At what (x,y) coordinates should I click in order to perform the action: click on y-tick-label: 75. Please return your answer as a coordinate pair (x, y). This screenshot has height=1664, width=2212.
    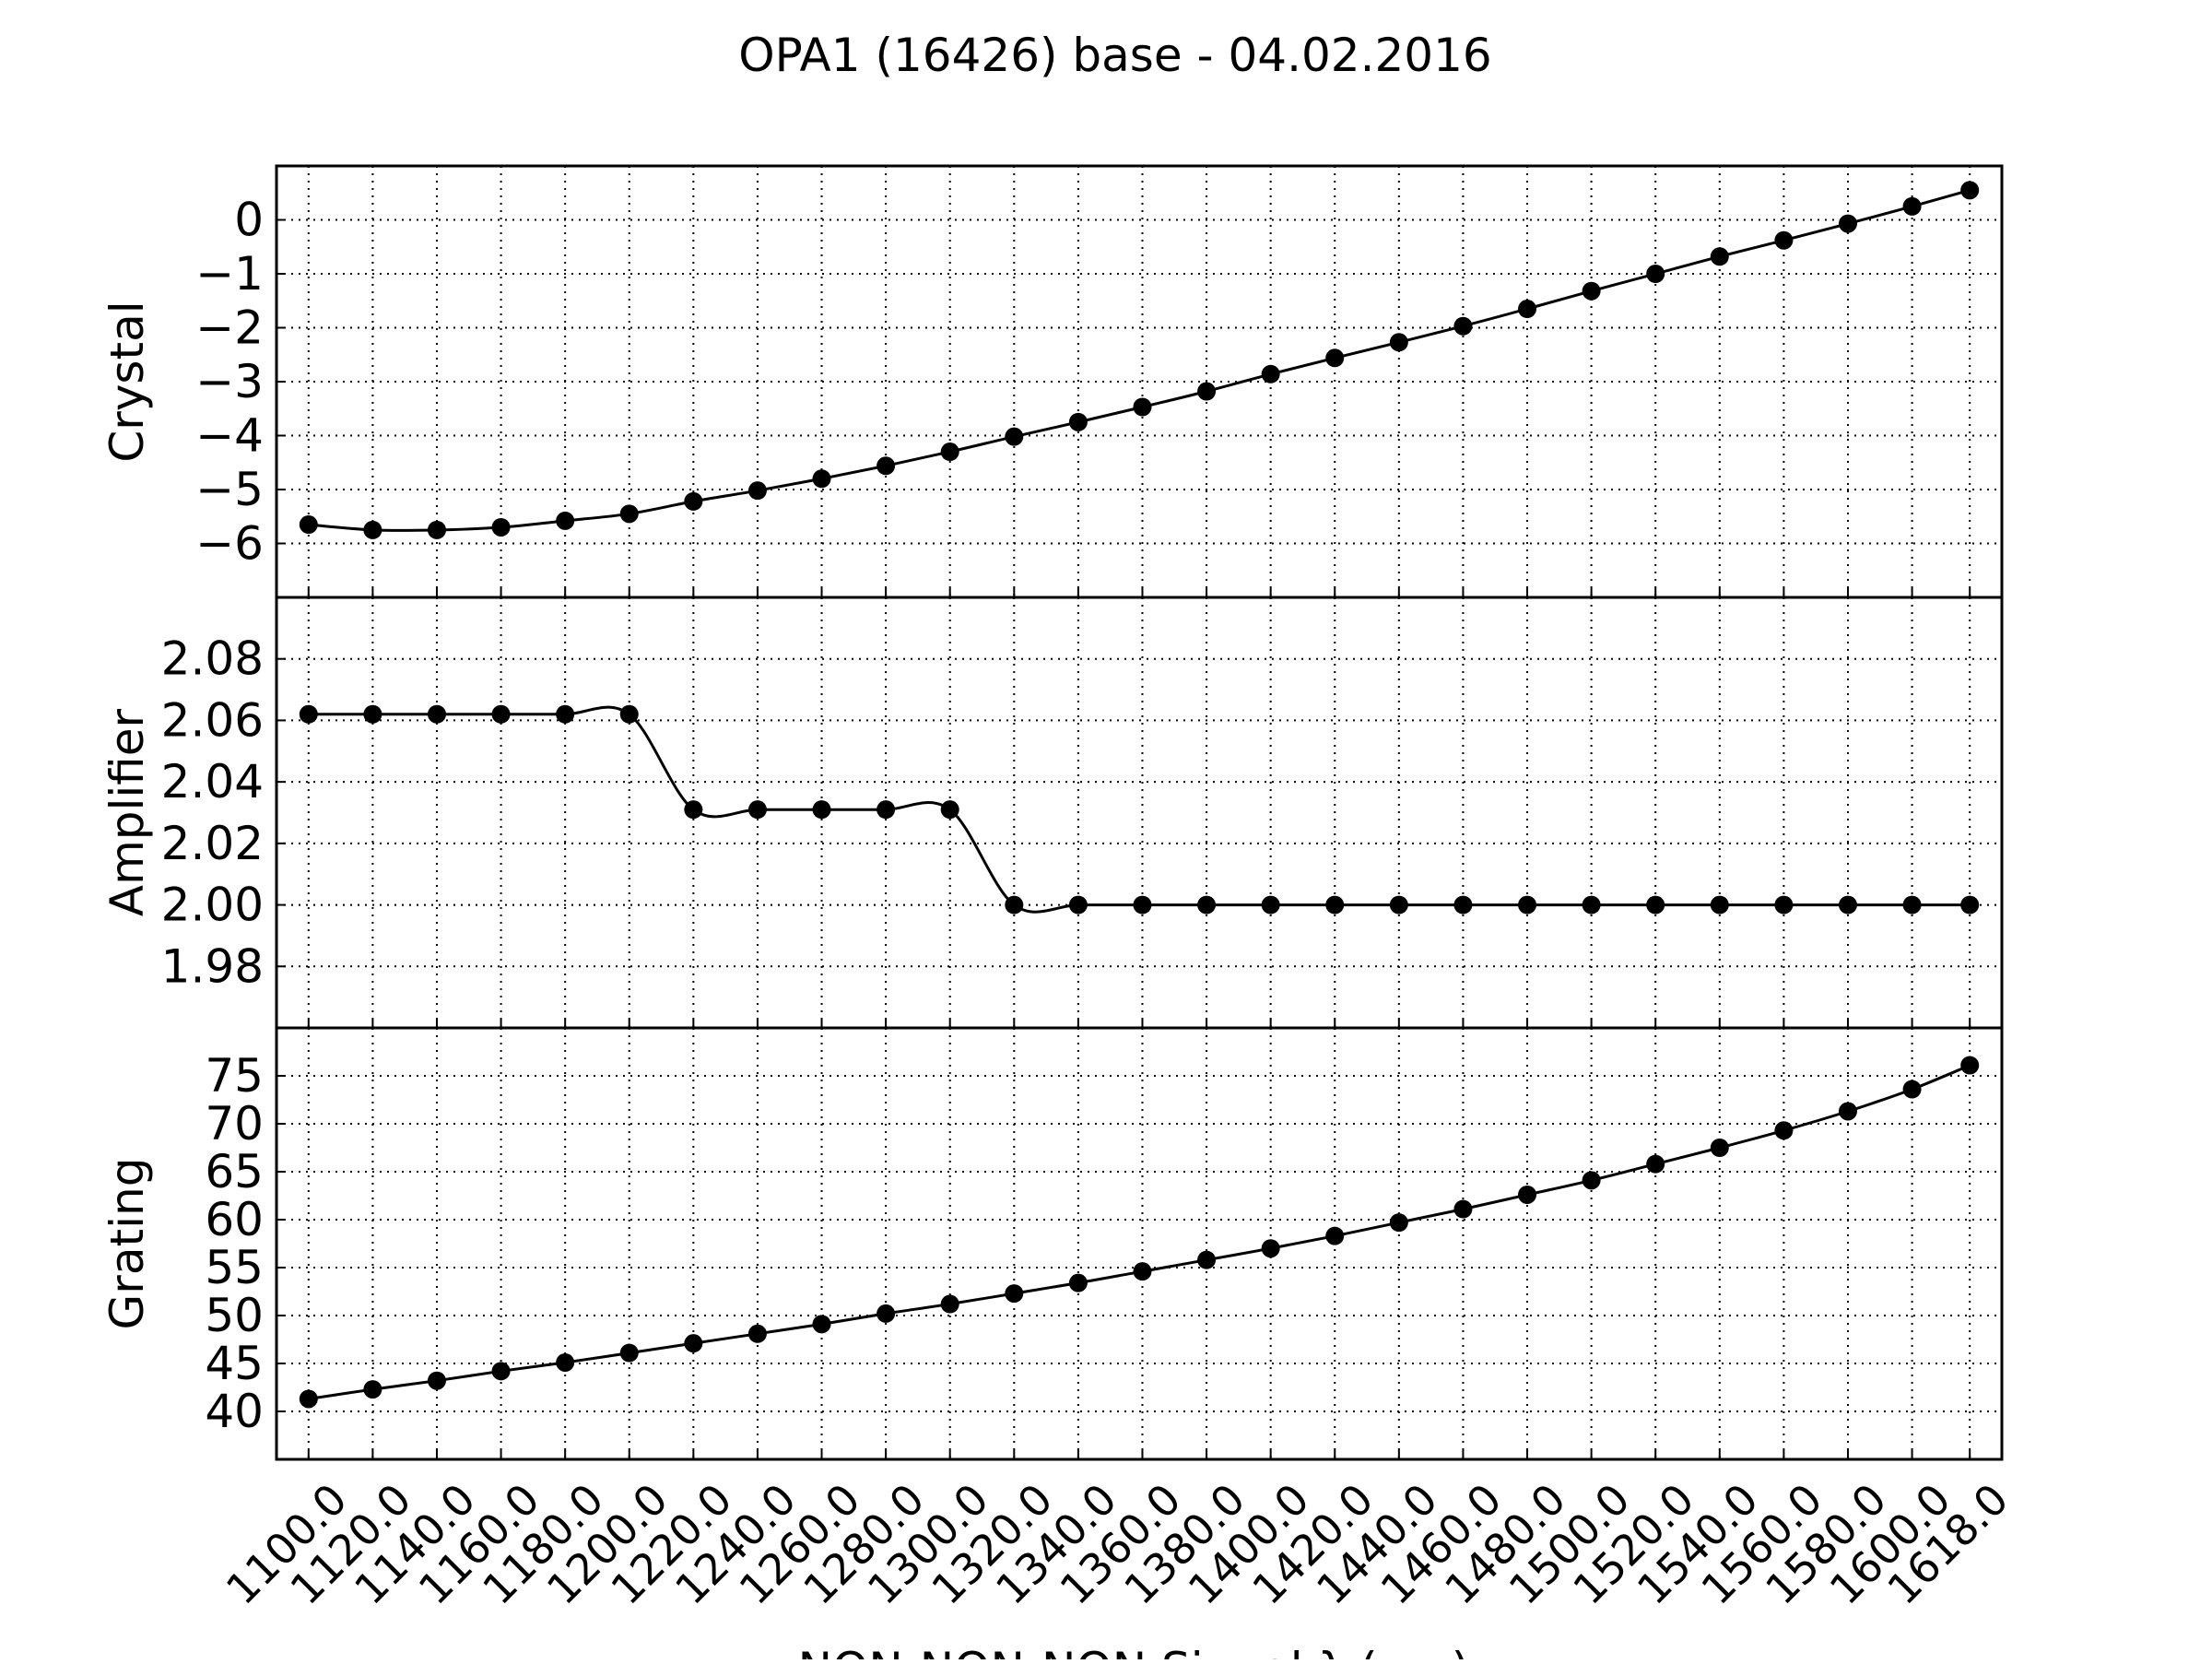
    Looking at the image, I should click on (234, 1076).